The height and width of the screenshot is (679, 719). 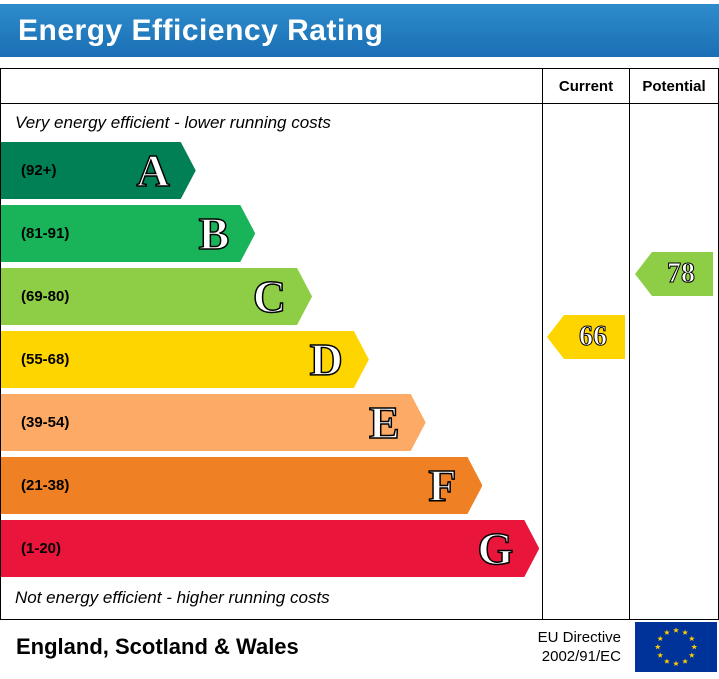 I want to click on chart-header-row: Current Potential, so click(x=359, y=86).